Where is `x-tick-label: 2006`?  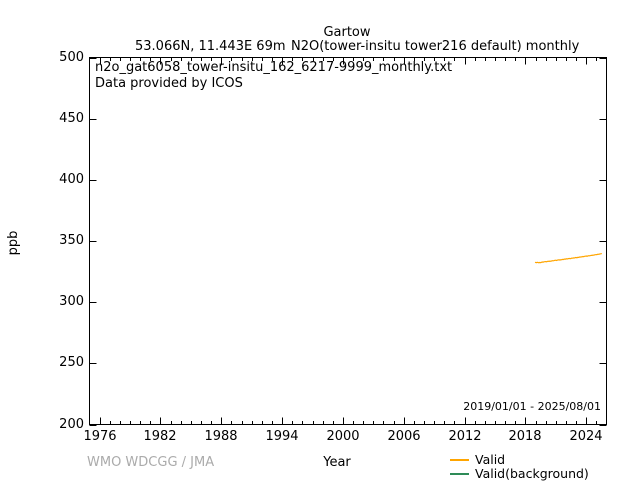 x-tick-label: 2006 is located at coordinates (404, 436).